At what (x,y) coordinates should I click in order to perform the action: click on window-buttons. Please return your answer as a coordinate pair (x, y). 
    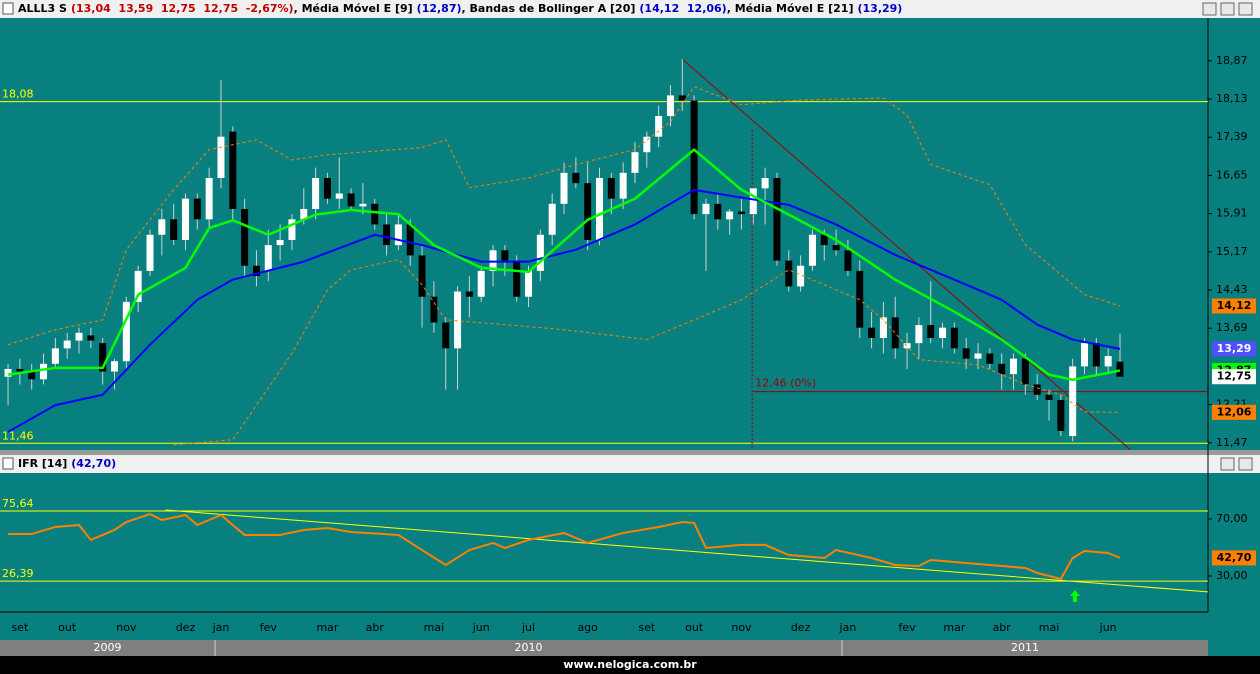
    Looking at the image, I should click on (1227, 236).